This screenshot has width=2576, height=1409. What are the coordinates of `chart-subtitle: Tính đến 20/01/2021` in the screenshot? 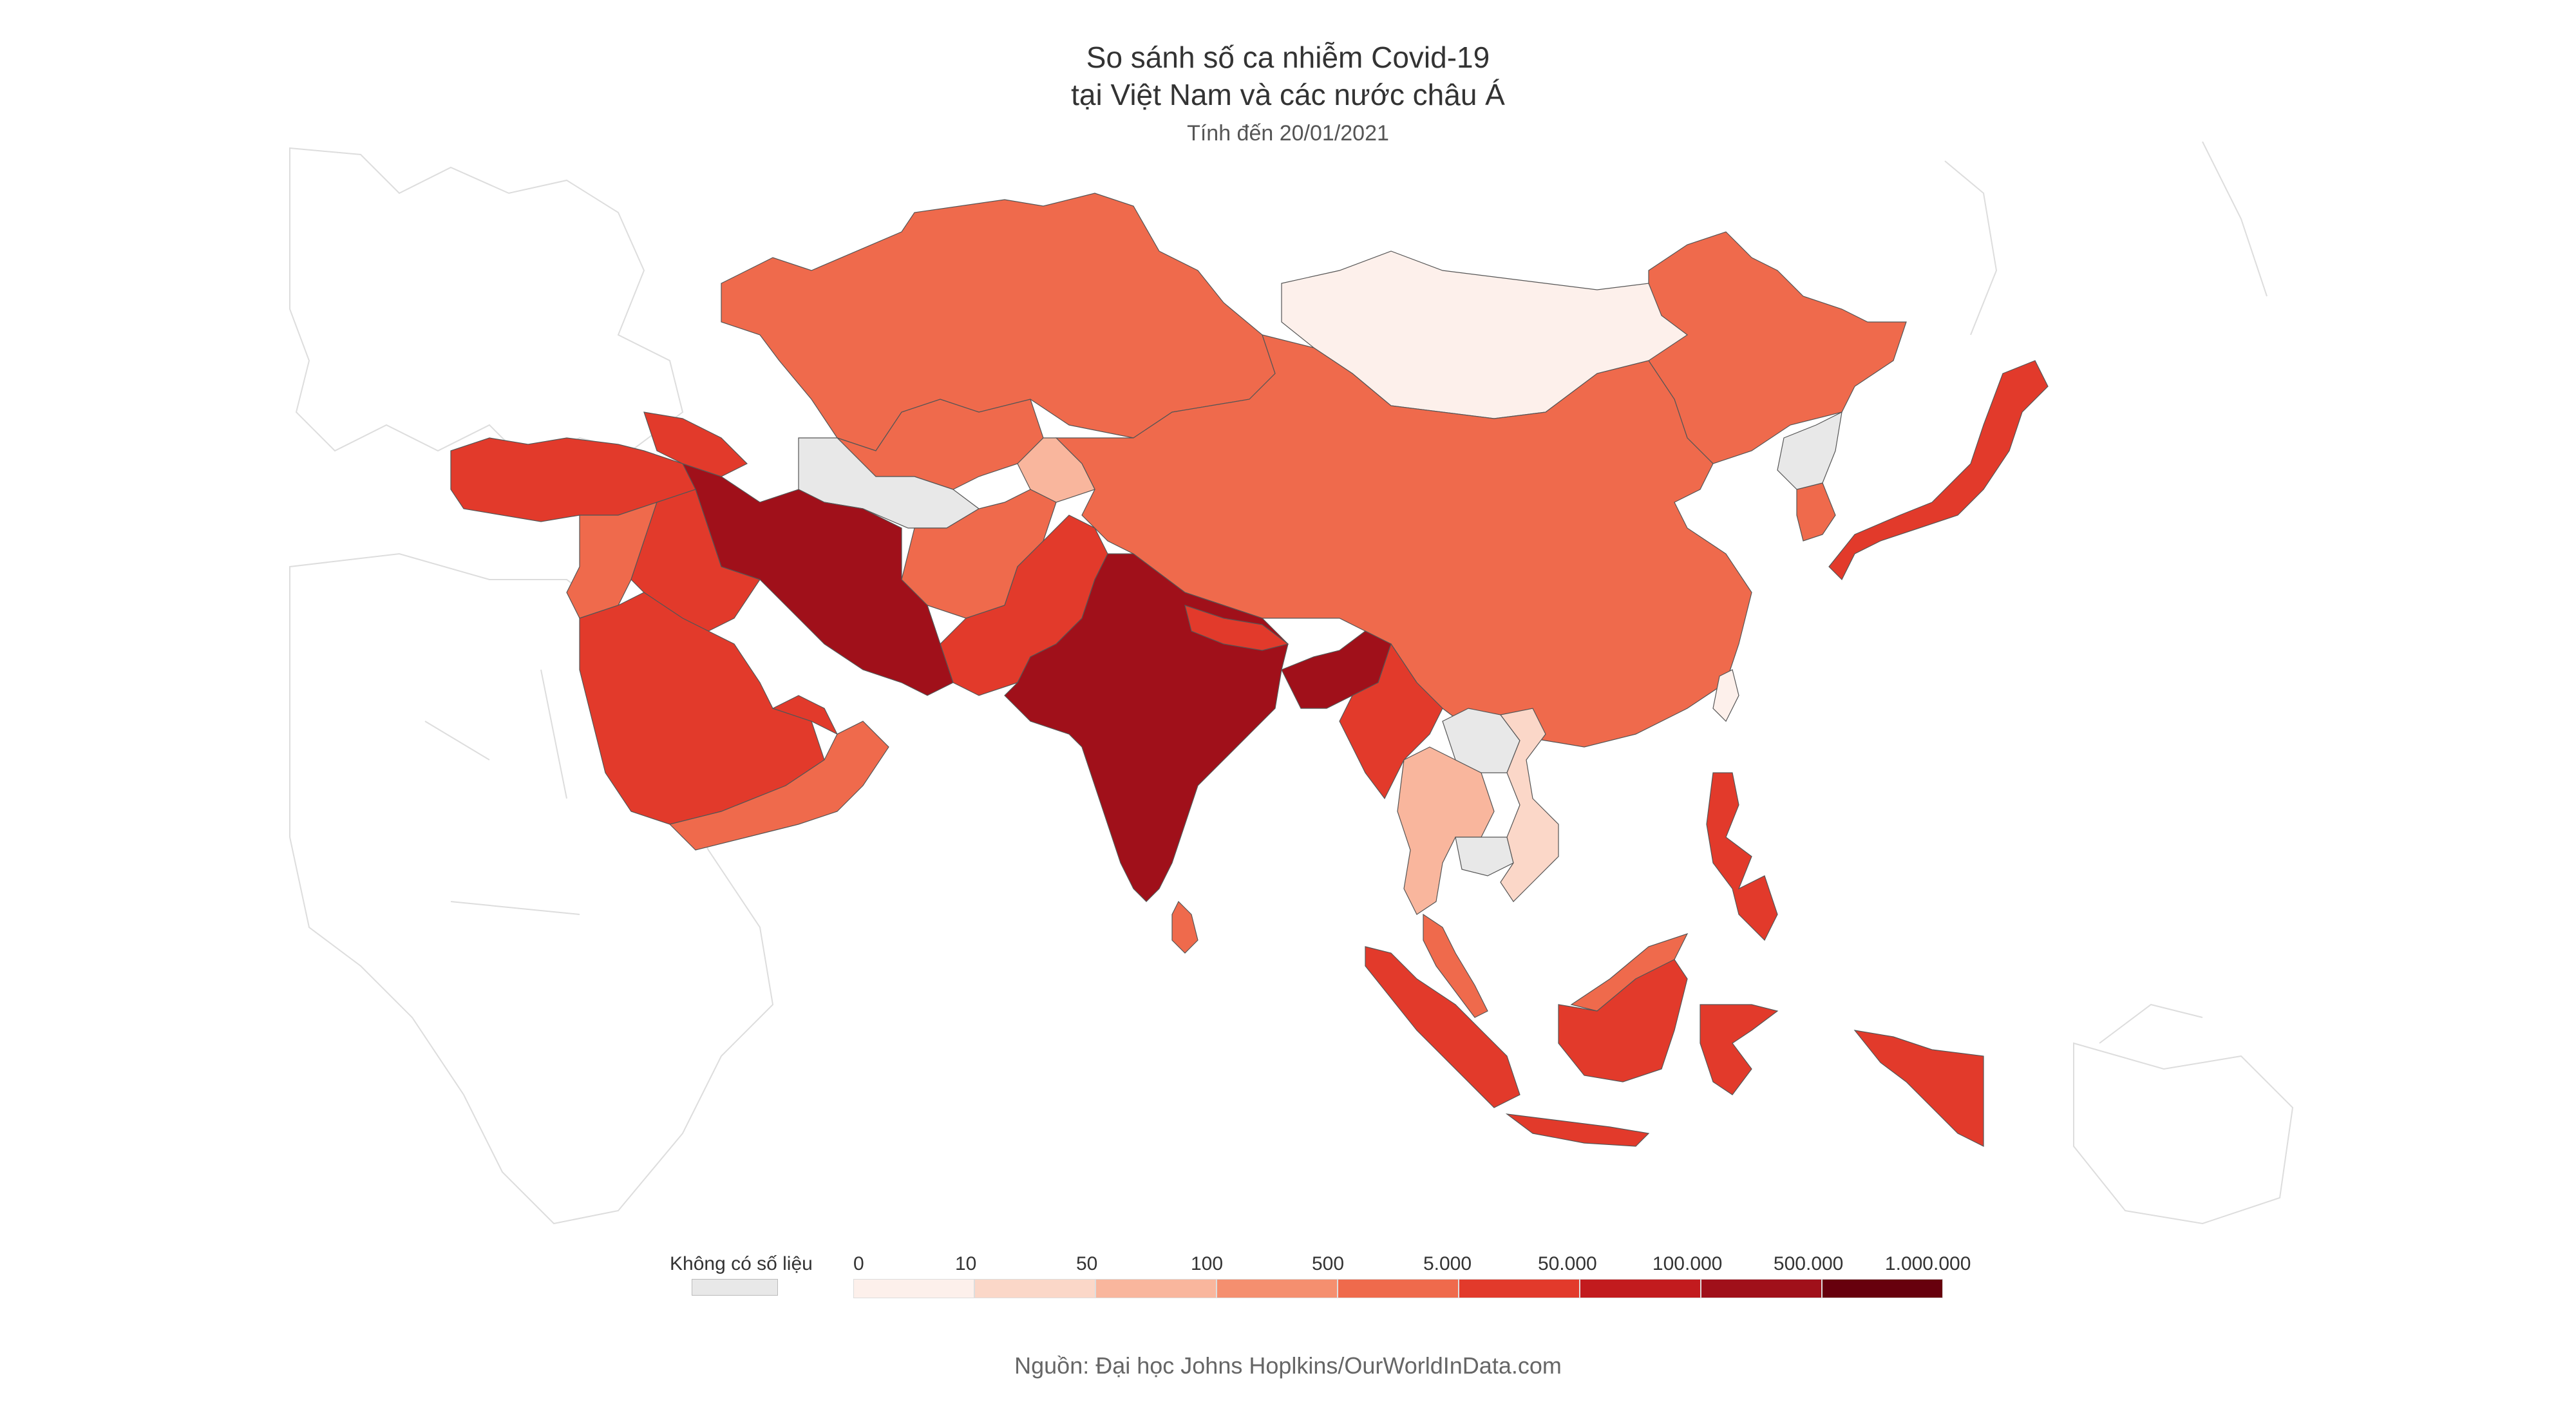 It's located at (1288, 133).